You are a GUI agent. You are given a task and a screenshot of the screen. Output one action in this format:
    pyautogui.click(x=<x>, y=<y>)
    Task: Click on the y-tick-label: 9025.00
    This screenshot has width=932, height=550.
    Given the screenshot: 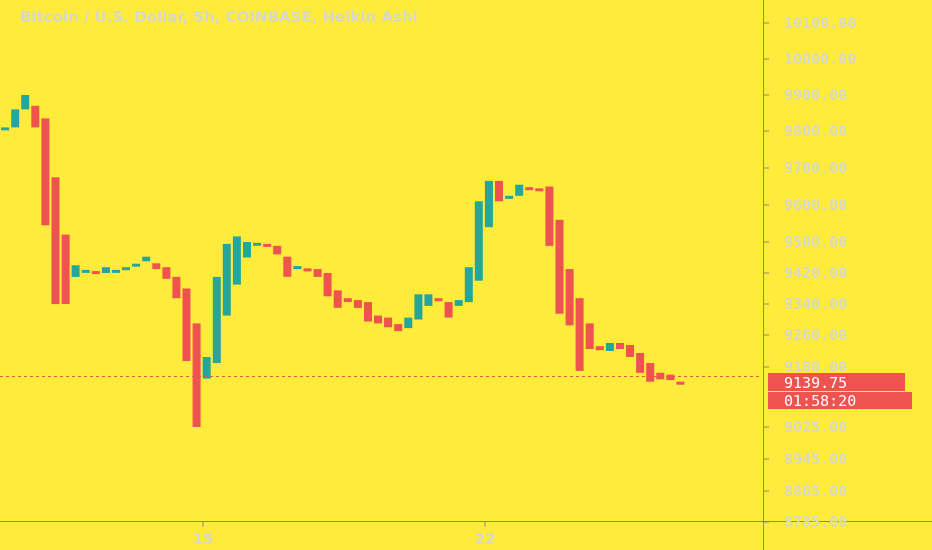 What is the action you would take?
    pyautogui.click(x=815, y=427)
    